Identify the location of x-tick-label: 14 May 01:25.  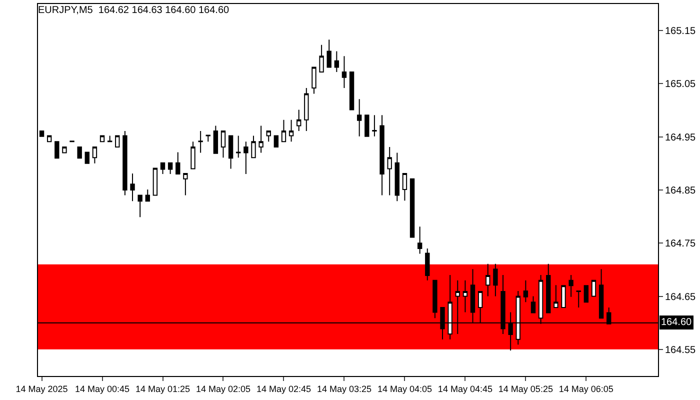
(162, 389).